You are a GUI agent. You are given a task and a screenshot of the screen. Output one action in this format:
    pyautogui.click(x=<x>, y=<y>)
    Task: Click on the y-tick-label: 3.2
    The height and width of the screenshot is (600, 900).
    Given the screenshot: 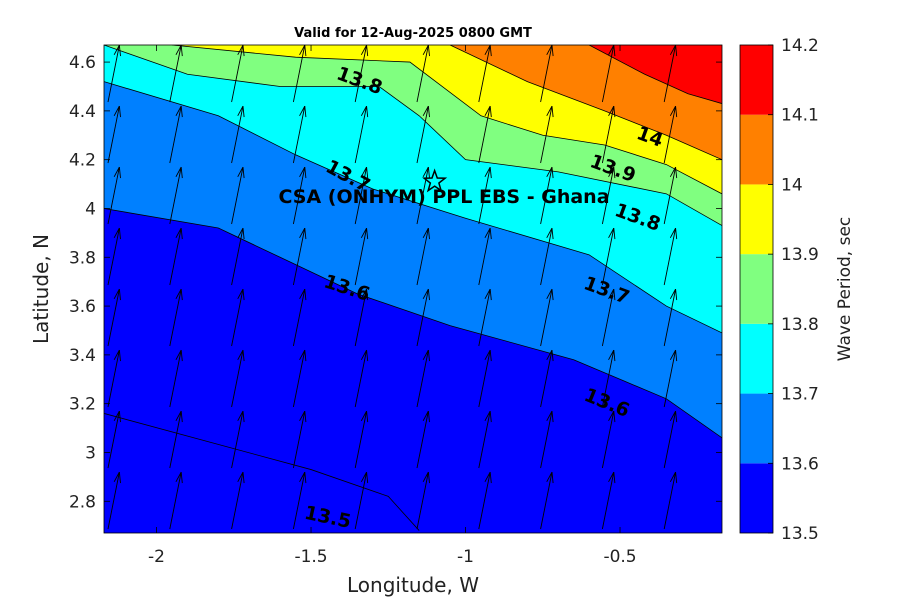 What is the action you would take?
    pyautogui.click(x=82, y=405)
    